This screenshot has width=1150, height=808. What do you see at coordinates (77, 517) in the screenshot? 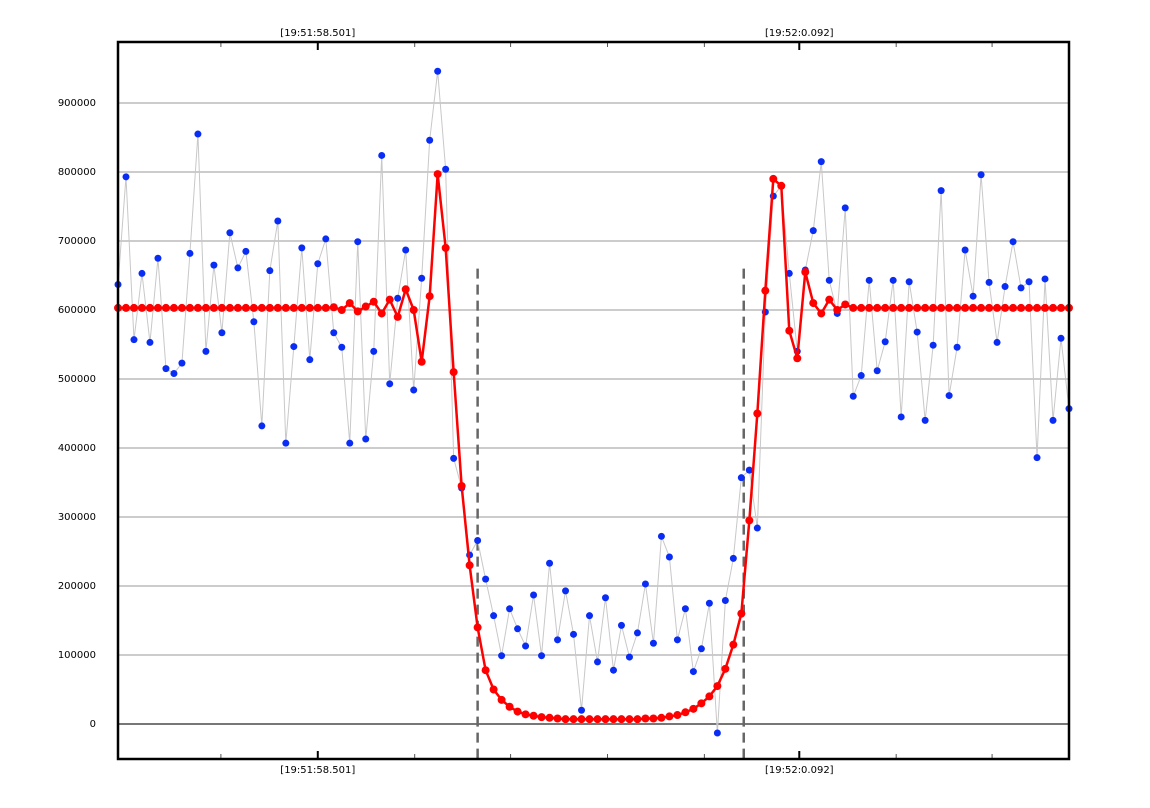
I see `y-tick-label: 300000` at bounding box center [77, 517].